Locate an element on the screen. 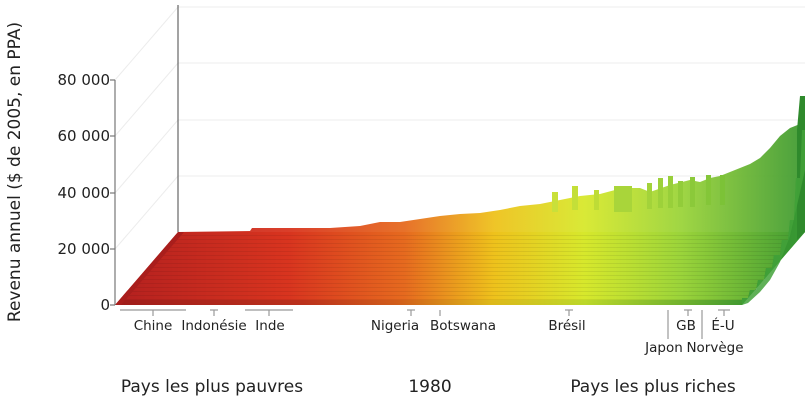 Image resolution: width=810 pixels, height=401 pixels. country-brackets is located at coordinates (425, 324).